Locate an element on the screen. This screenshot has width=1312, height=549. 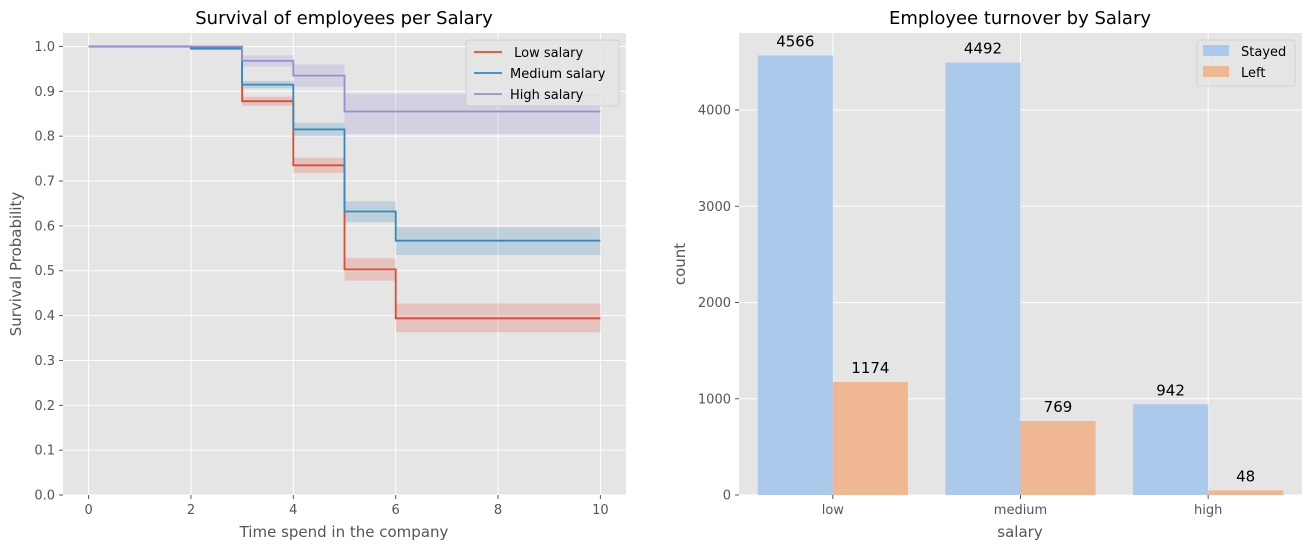
survival-y-tick-label: 0.4 is located at coordinates (44, 316).